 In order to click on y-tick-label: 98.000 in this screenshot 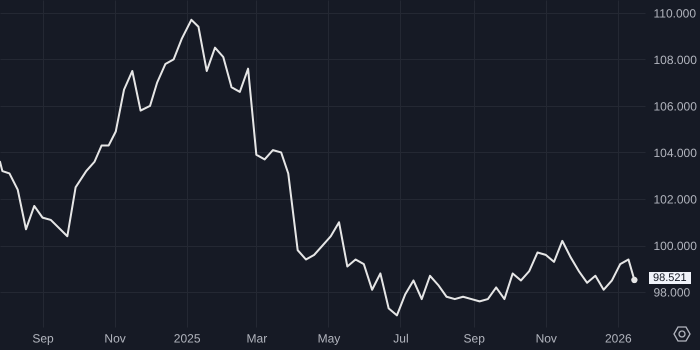, I will do `click(672, 293)`.